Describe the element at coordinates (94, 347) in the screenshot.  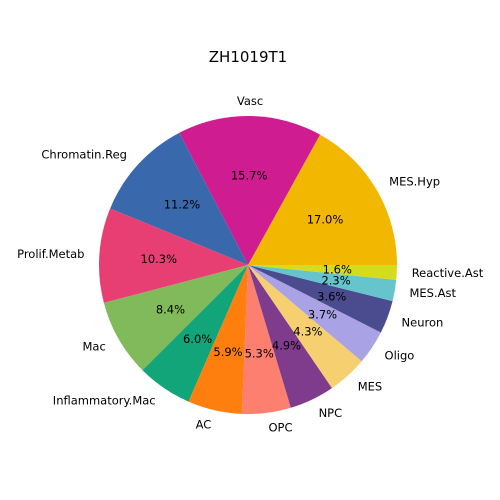
I see `category-label: Mac` at that location.